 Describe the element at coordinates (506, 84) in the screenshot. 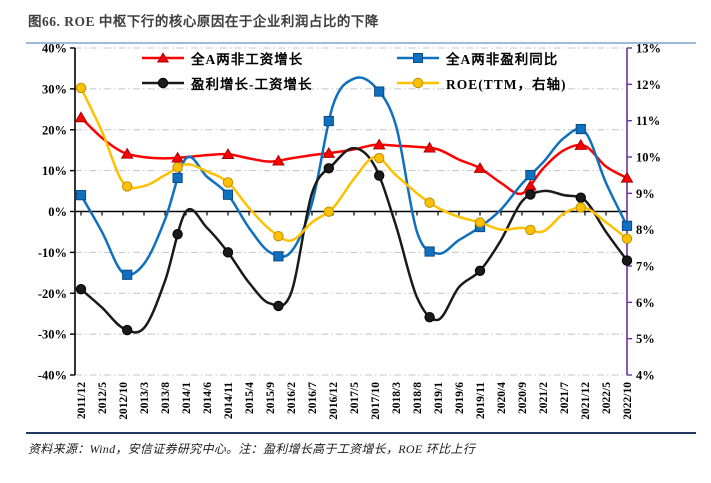

I see `legend-label: ROE(TTM，右轴)` at that location.